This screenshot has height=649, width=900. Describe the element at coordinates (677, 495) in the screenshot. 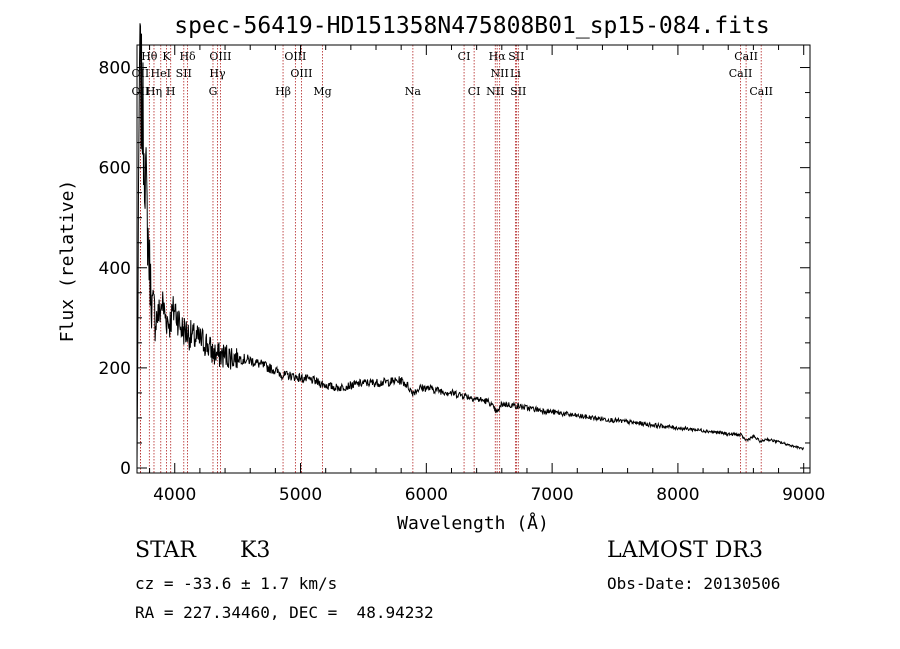

I see `x-tick-label: 8000` at that location.